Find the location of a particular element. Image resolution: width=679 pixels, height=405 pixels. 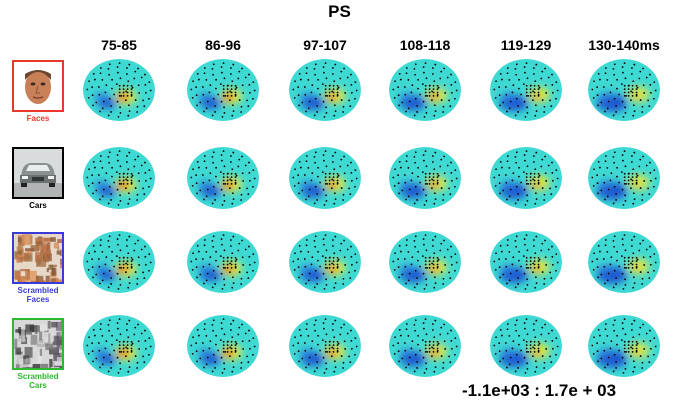

stimulus-label: Scrambled Faces is located at coordinates (38, 295).